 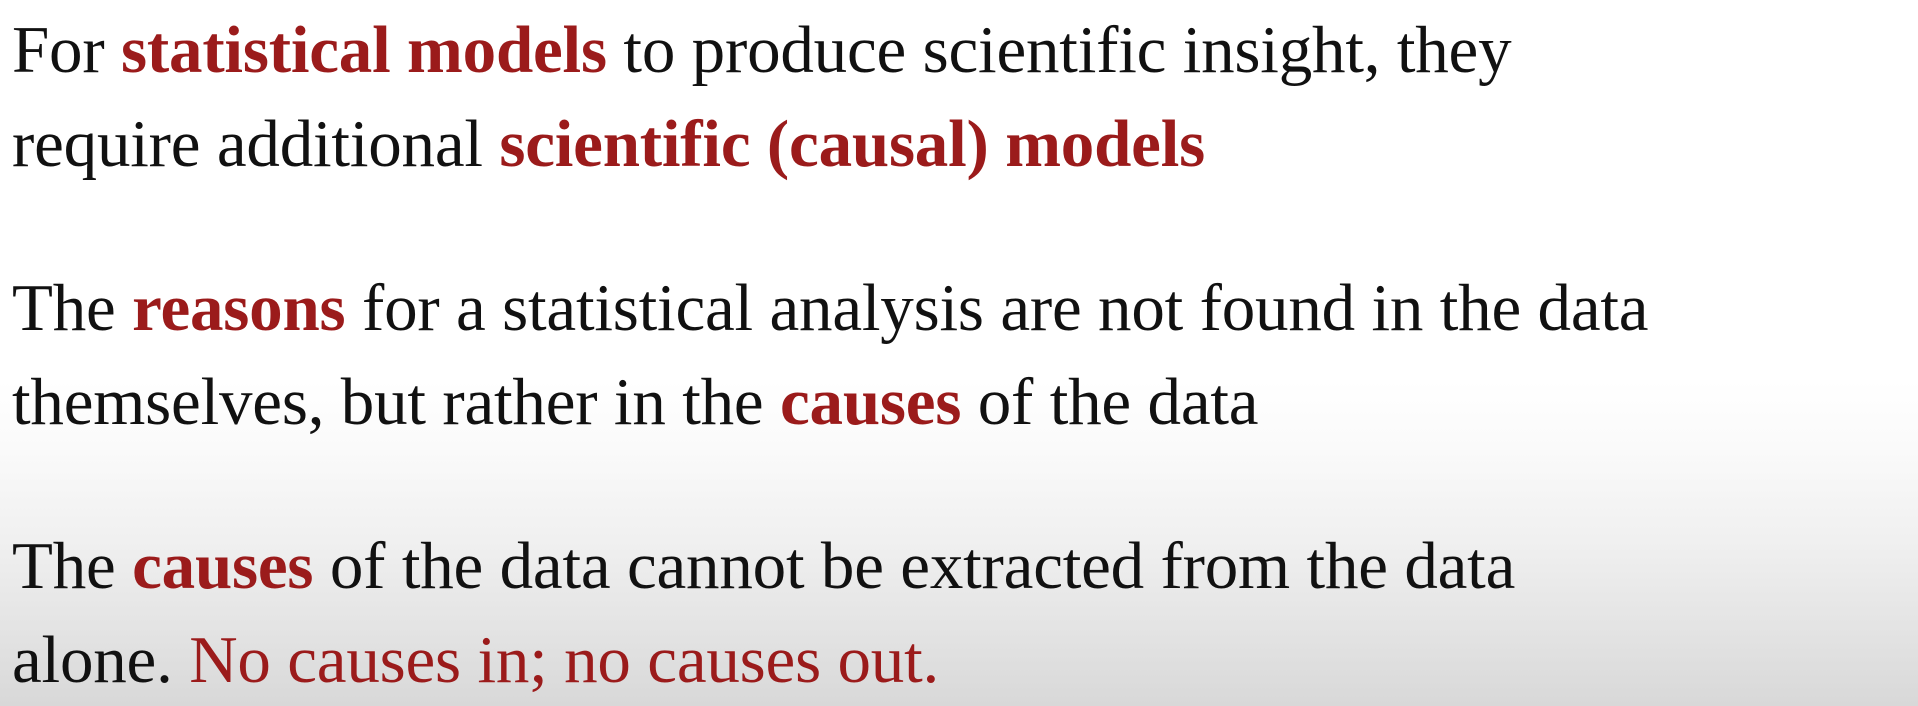 What do you see at coordinates (256, 144) in the screenshot?
I see `text-span: require additional` at bounding box center [256, 144].